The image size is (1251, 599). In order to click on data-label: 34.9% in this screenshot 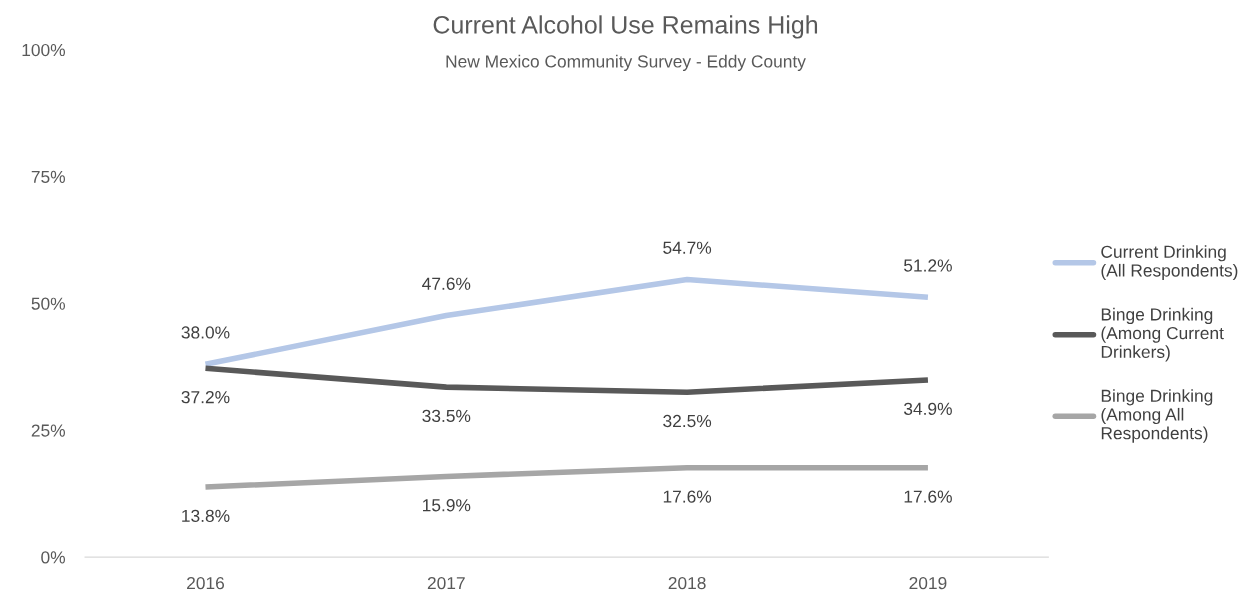, I will do `click(927, 408)`.